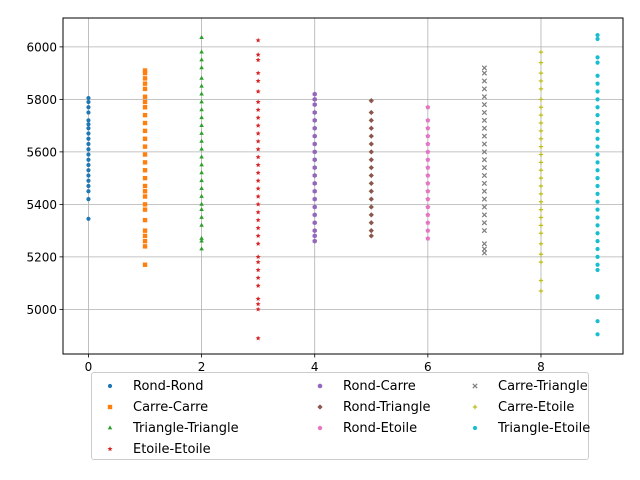 The image size is (640, 480). I want to click on legend-label: Carre-Etoile, so click(536, 407).